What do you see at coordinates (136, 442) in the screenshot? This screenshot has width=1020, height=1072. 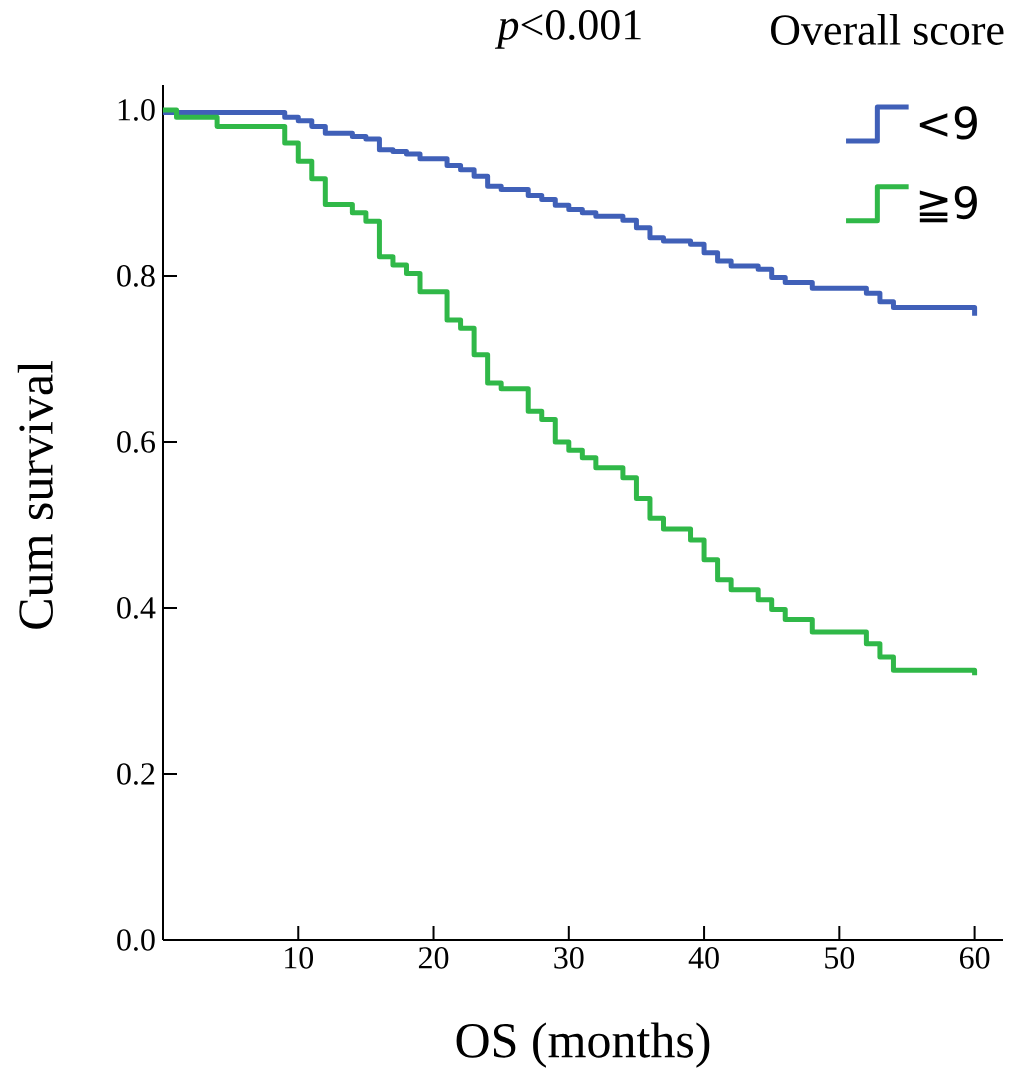 I see `y-tick-label: 0.6` at bounding box center [136, 442].